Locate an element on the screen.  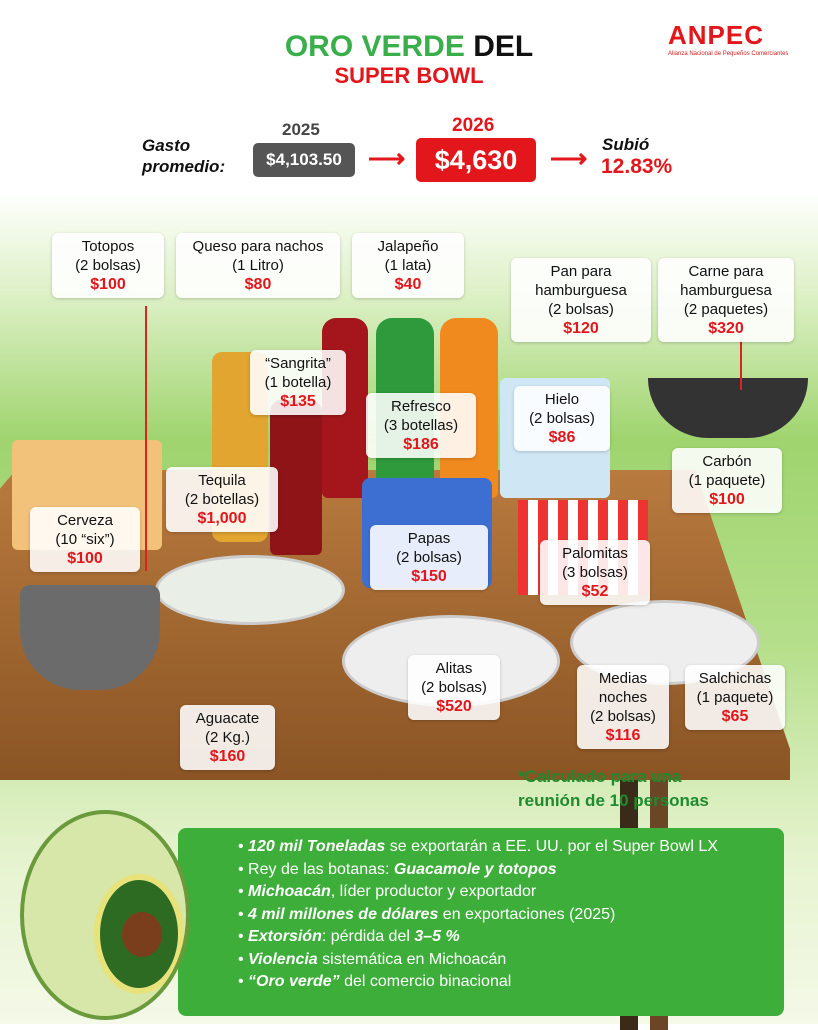
spend-2025: $4,103.50 is located at coordinates (304, 160).